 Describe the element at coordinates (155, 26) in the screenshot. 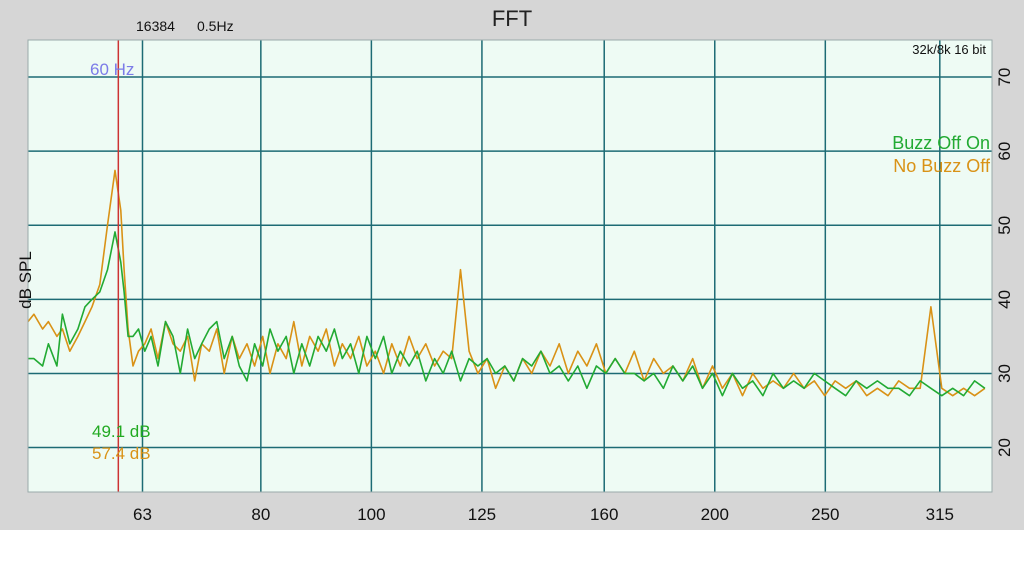

I see `fft-size-label: 16384` at that location.